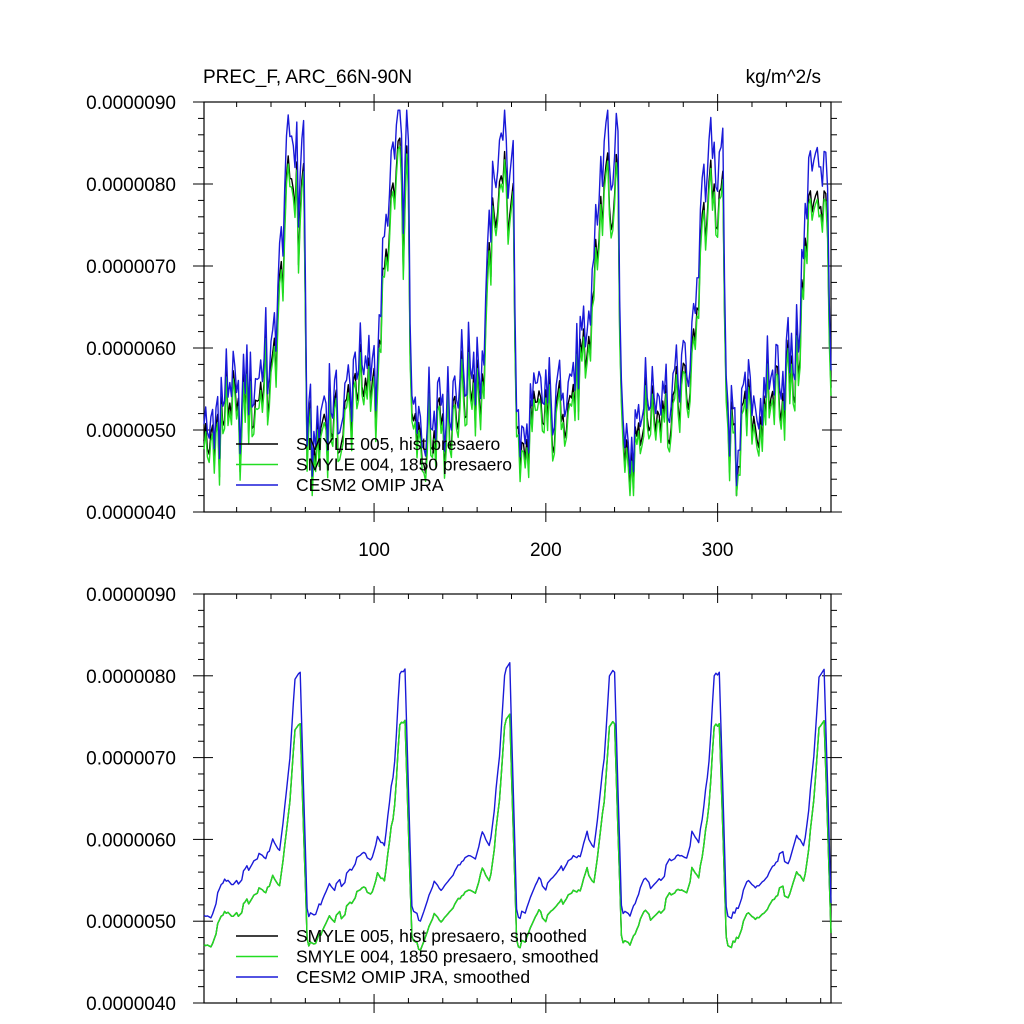  Describe the element at coordinates (718, 550) in the screenshot. I see `x-tick-label: 300` at that location.